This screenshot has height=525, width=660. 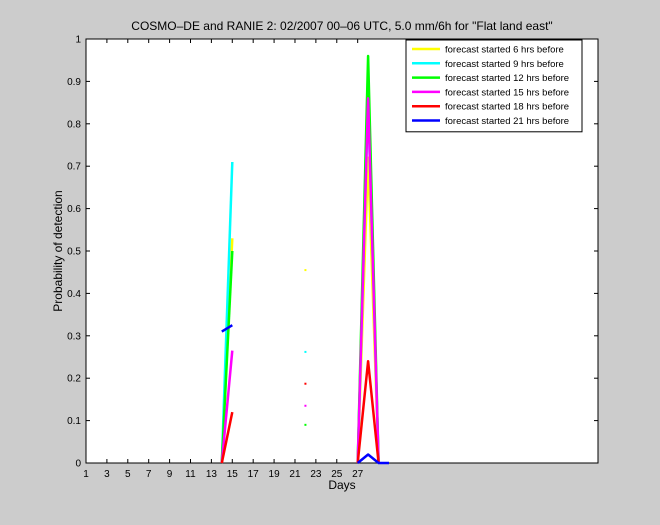 I want to click on x-tick-label: 5, so click(x=128, y=474).